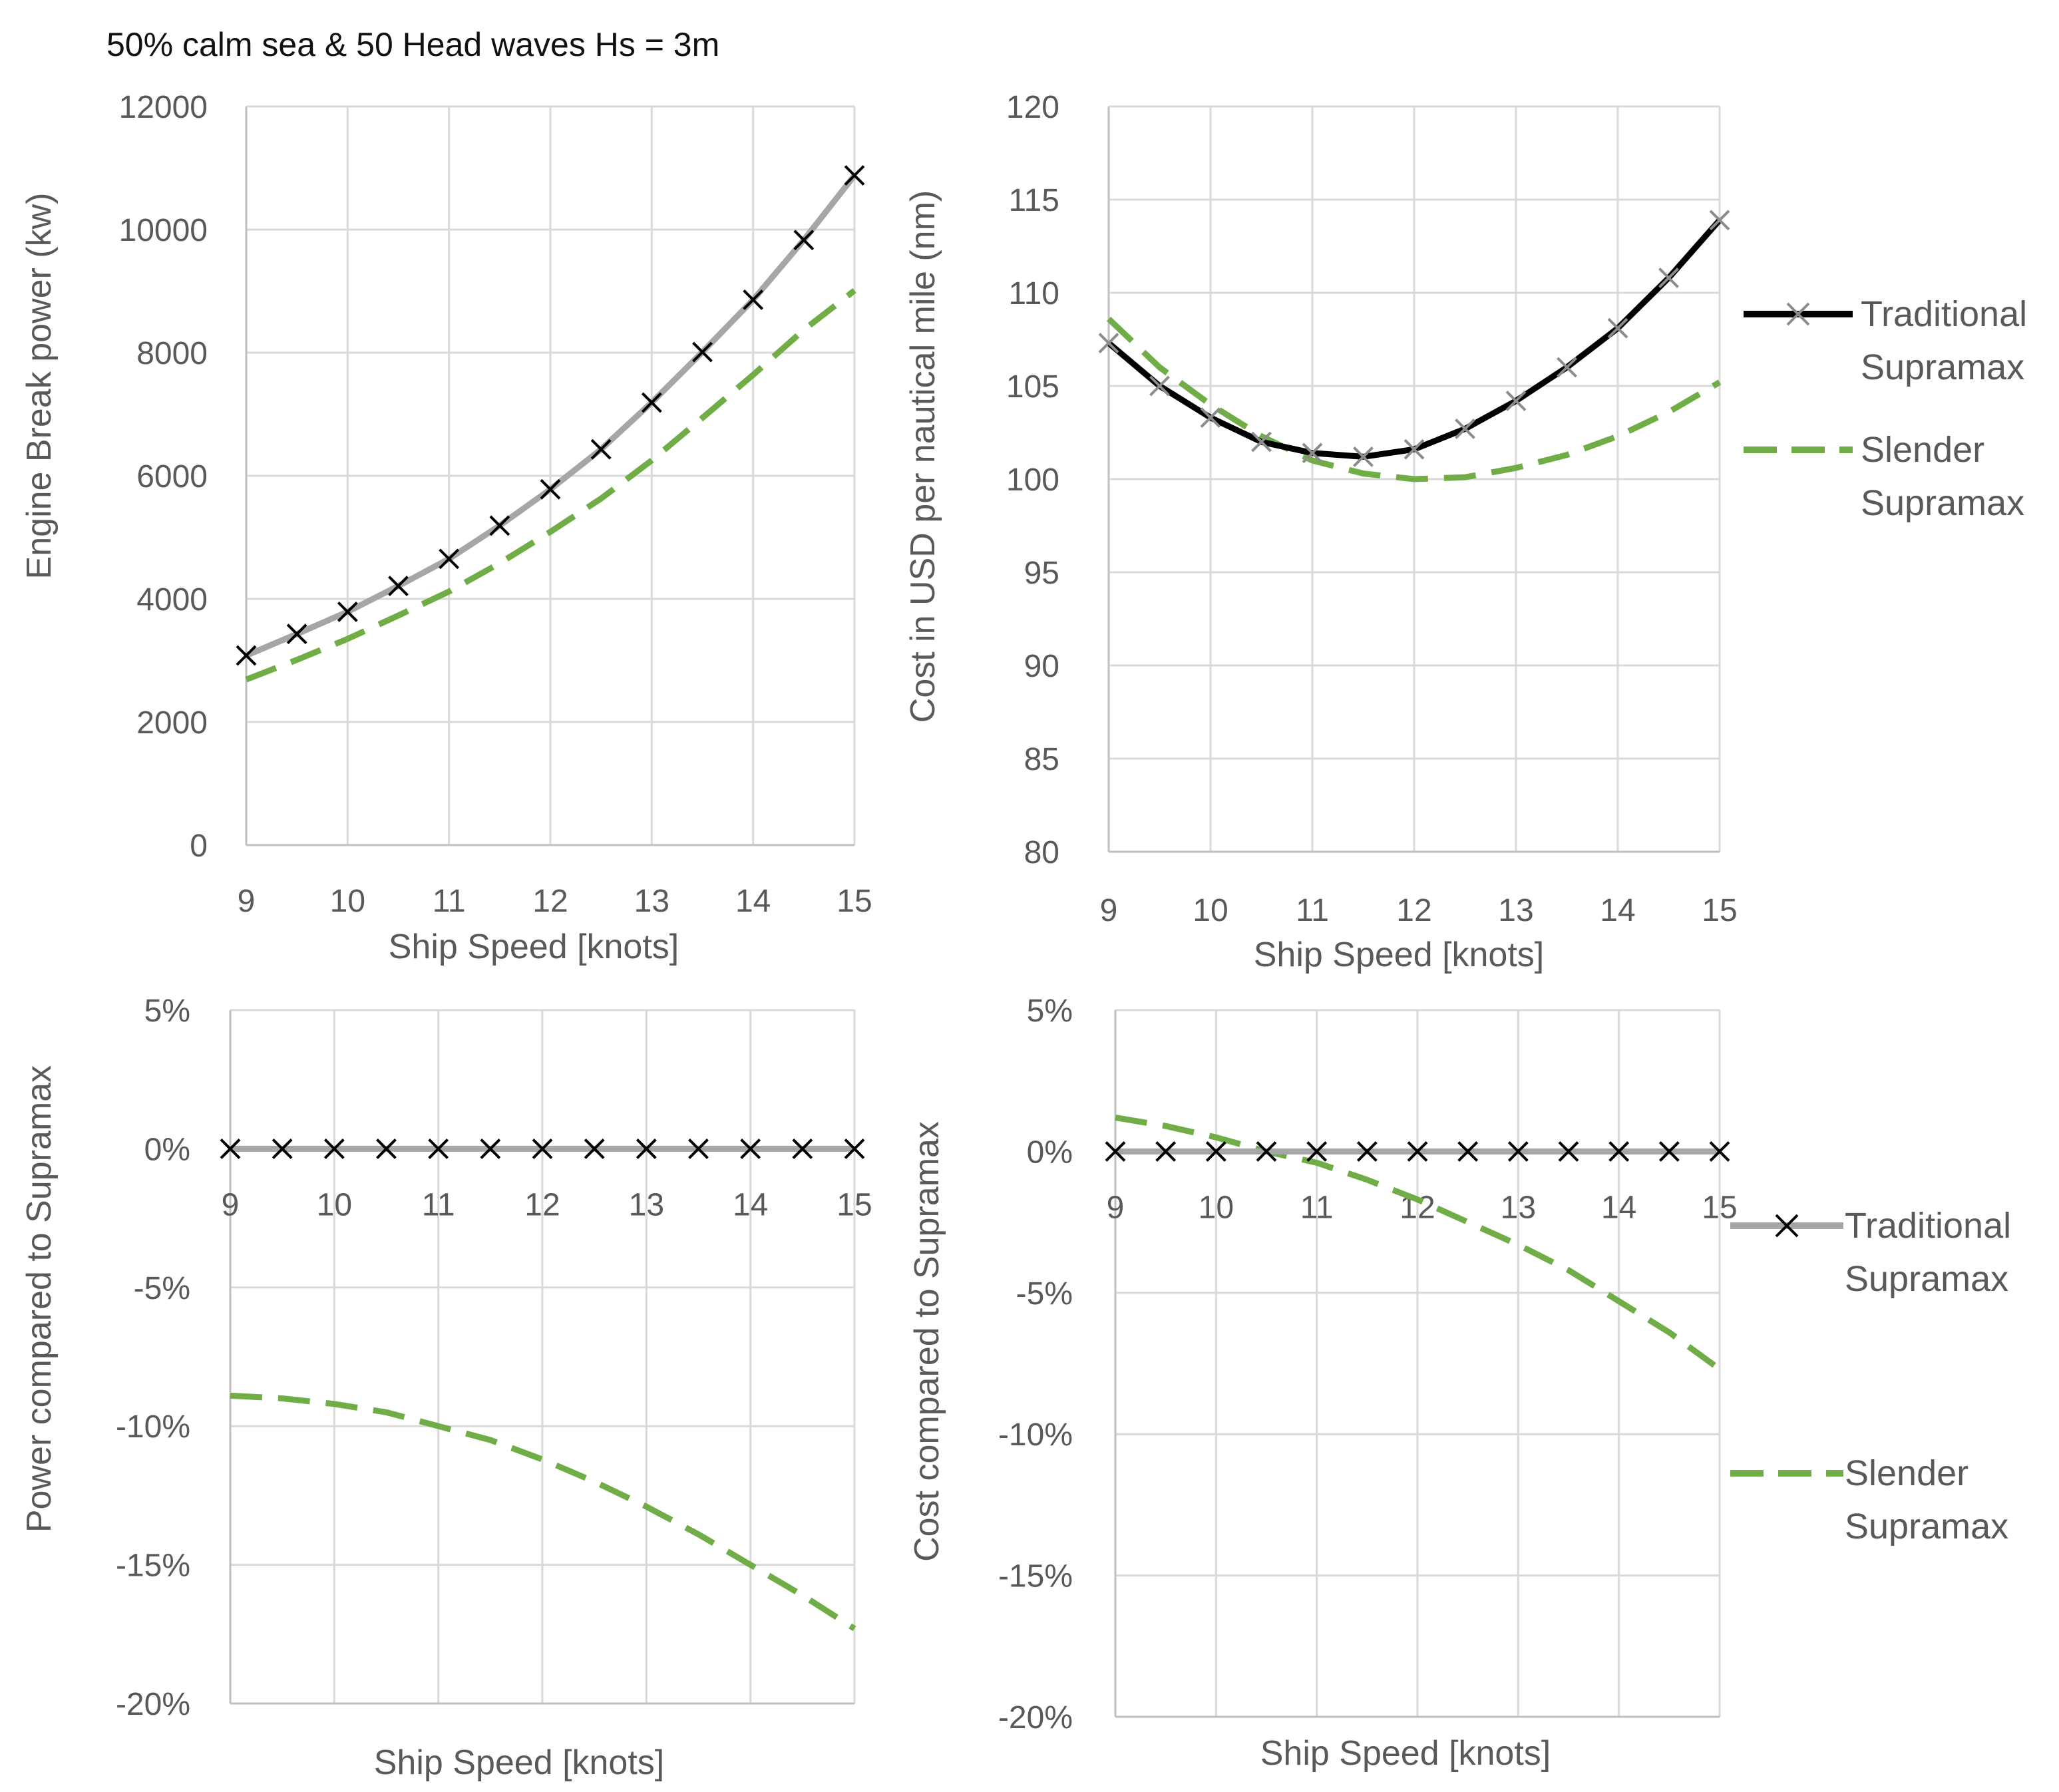 The image size is (2059, 1792). I want to click on power_rel-y-tick-label: 0%, so click(167, 1149).